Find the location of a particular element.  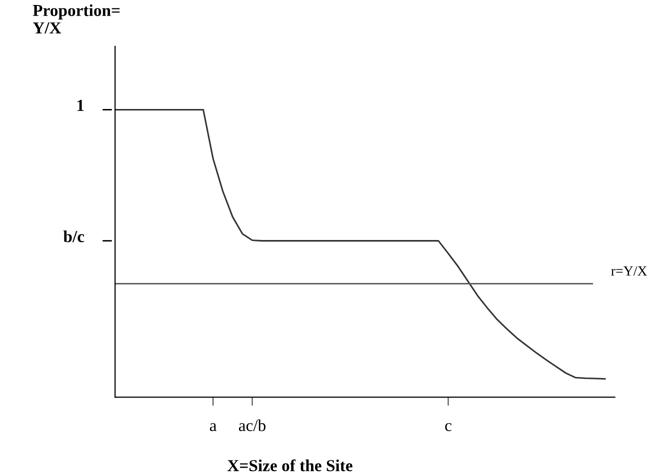

x-tick-label: a is located at coordinates (213, 427).